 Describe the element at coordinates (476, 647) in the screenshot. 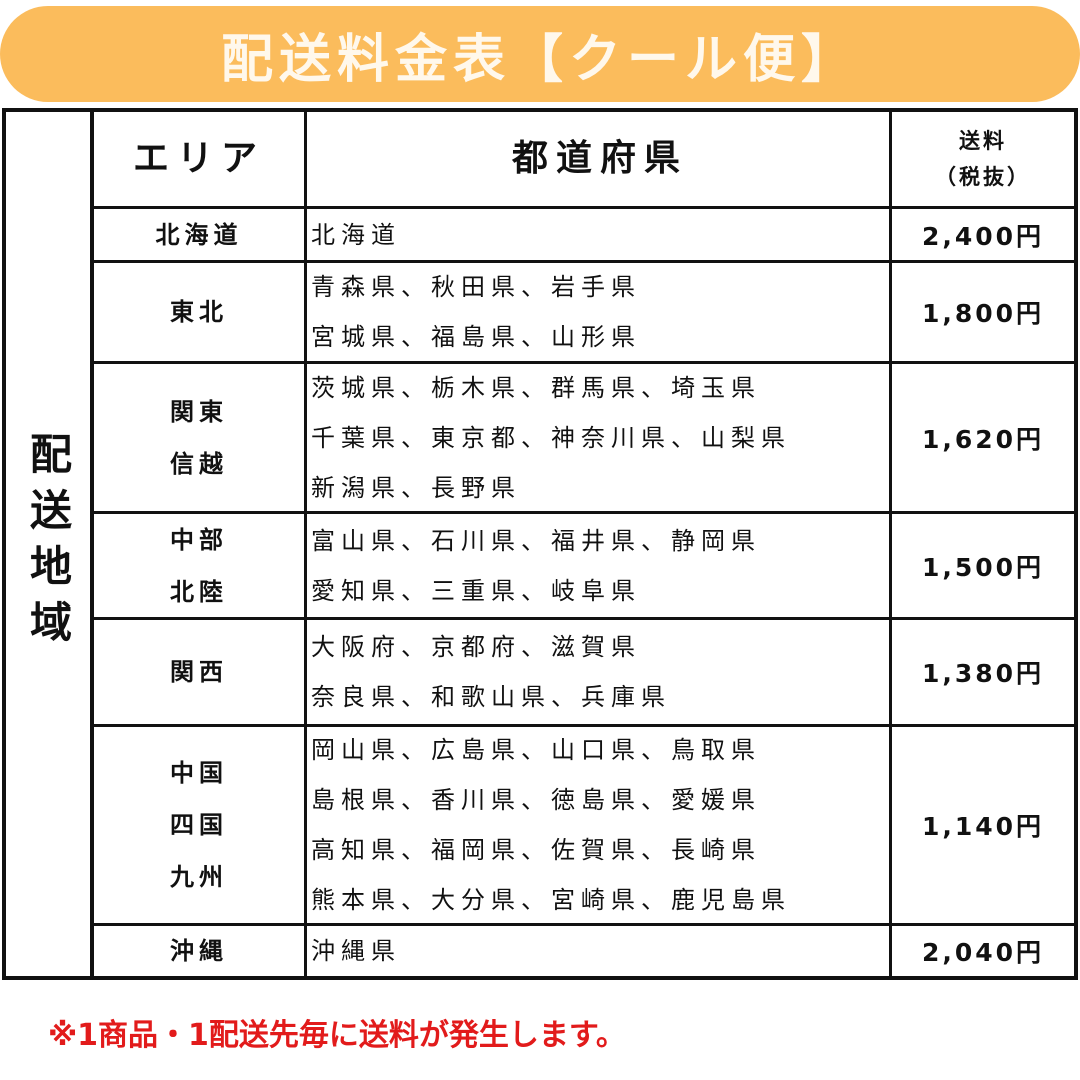

I see `prefecture-line: 大阪府、京都府、滋賀県` at that location.